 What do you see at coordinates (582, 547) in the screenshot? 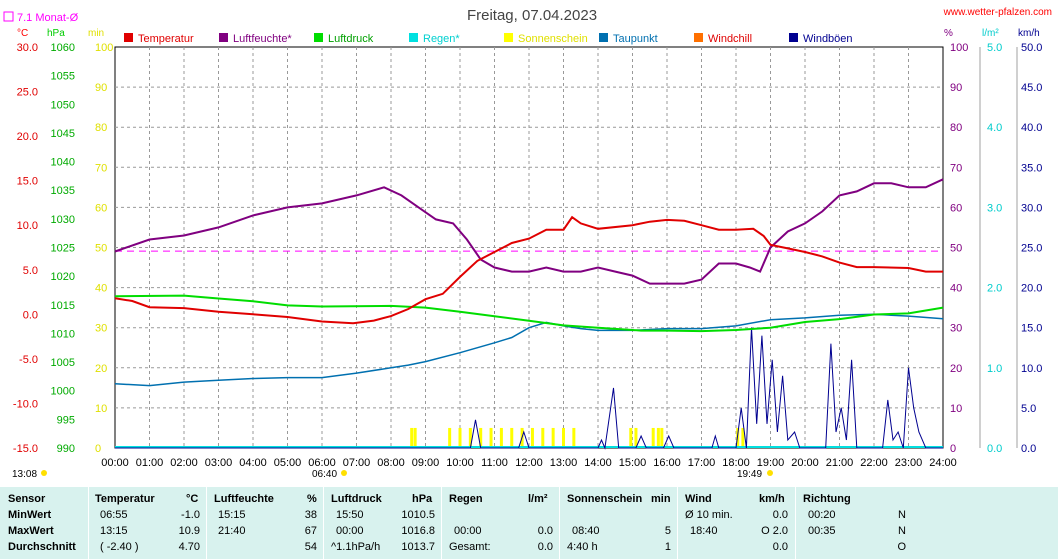
I see `stats-cell: 4:40 h` at bounding box center [582, 547].